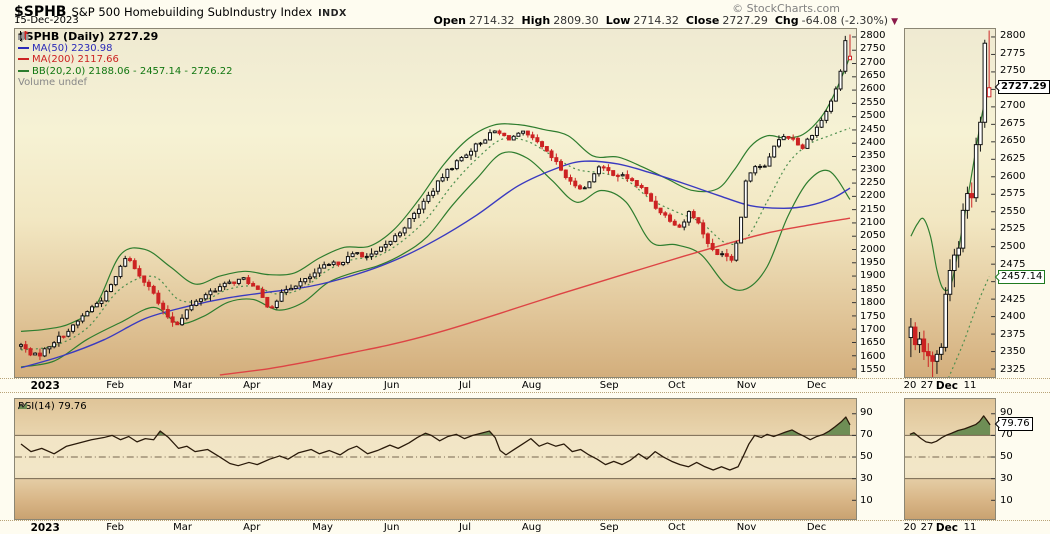 Image resolution: width=1050 pixels, height=534 pixels. I want to click on y-axis-label: 1900, so click(873, 276).